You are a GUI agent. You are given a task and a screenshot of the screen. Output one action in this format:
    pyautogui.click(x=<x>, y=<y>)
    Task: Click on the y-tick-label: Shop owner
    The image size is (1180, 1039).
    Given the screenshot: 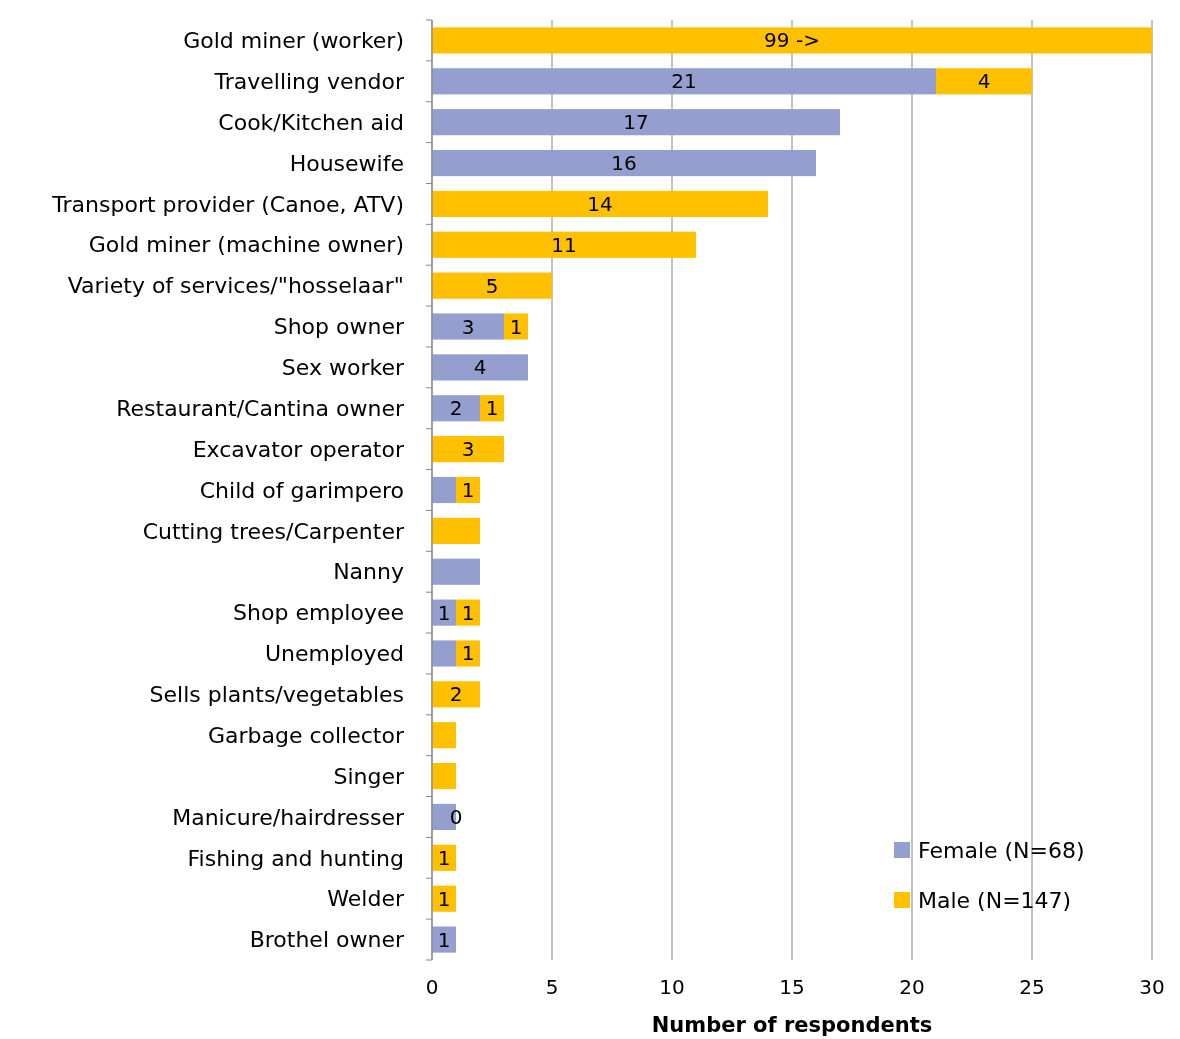 What is the action you would take?
    pyautogui.click(x=339, y=327)
    